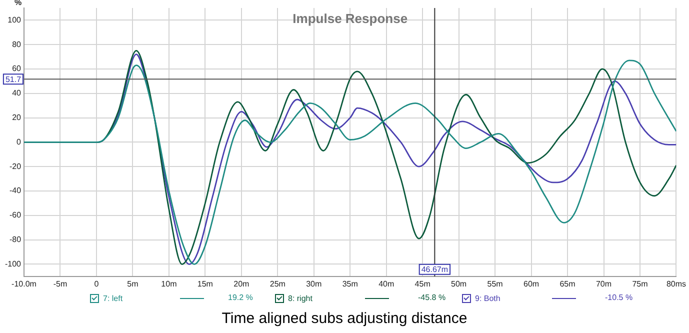  What do you see at coordinates (604, 283) in the screenshot?
I see `x-tick-label: 70m` at bounding box center [604, 283].